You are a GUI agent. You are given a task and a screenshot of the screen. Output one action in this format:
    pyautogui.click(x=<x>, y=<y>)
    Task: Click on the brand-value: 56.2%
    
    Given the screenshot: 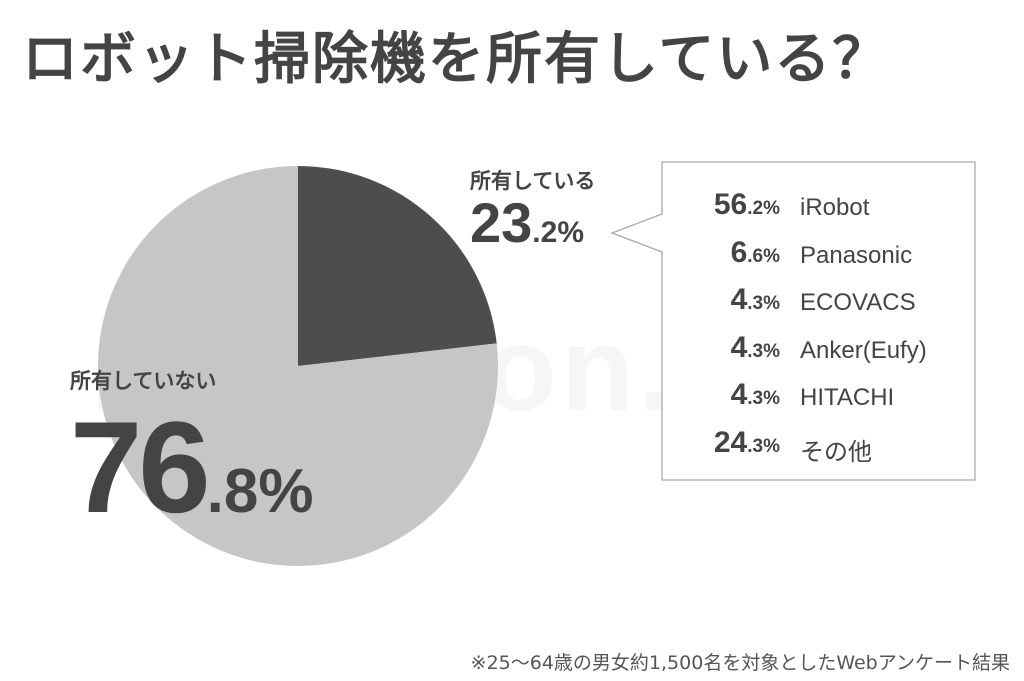 What is the action you would take?
    pyautogui.click(x=720, y=205)
    